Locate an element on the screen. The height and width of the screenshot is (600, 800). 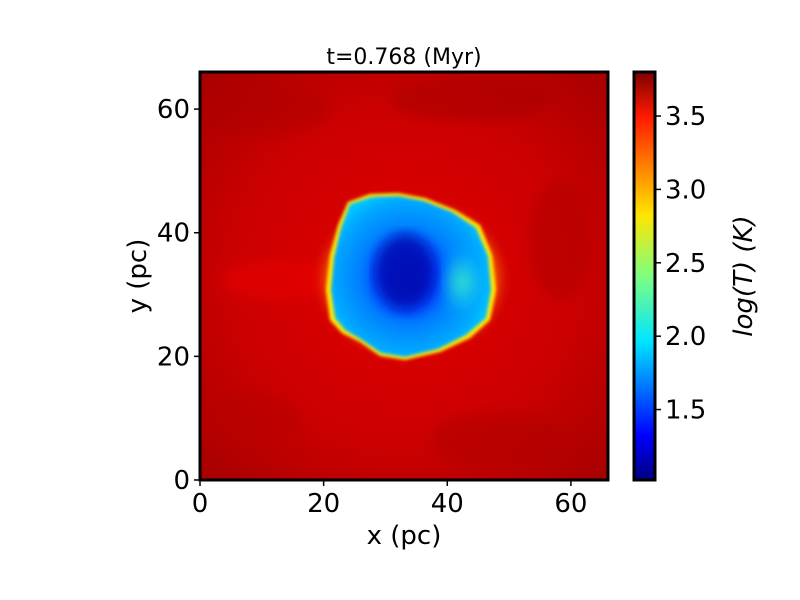
y-tick-label: 40 is located at coordinates (173, 234).